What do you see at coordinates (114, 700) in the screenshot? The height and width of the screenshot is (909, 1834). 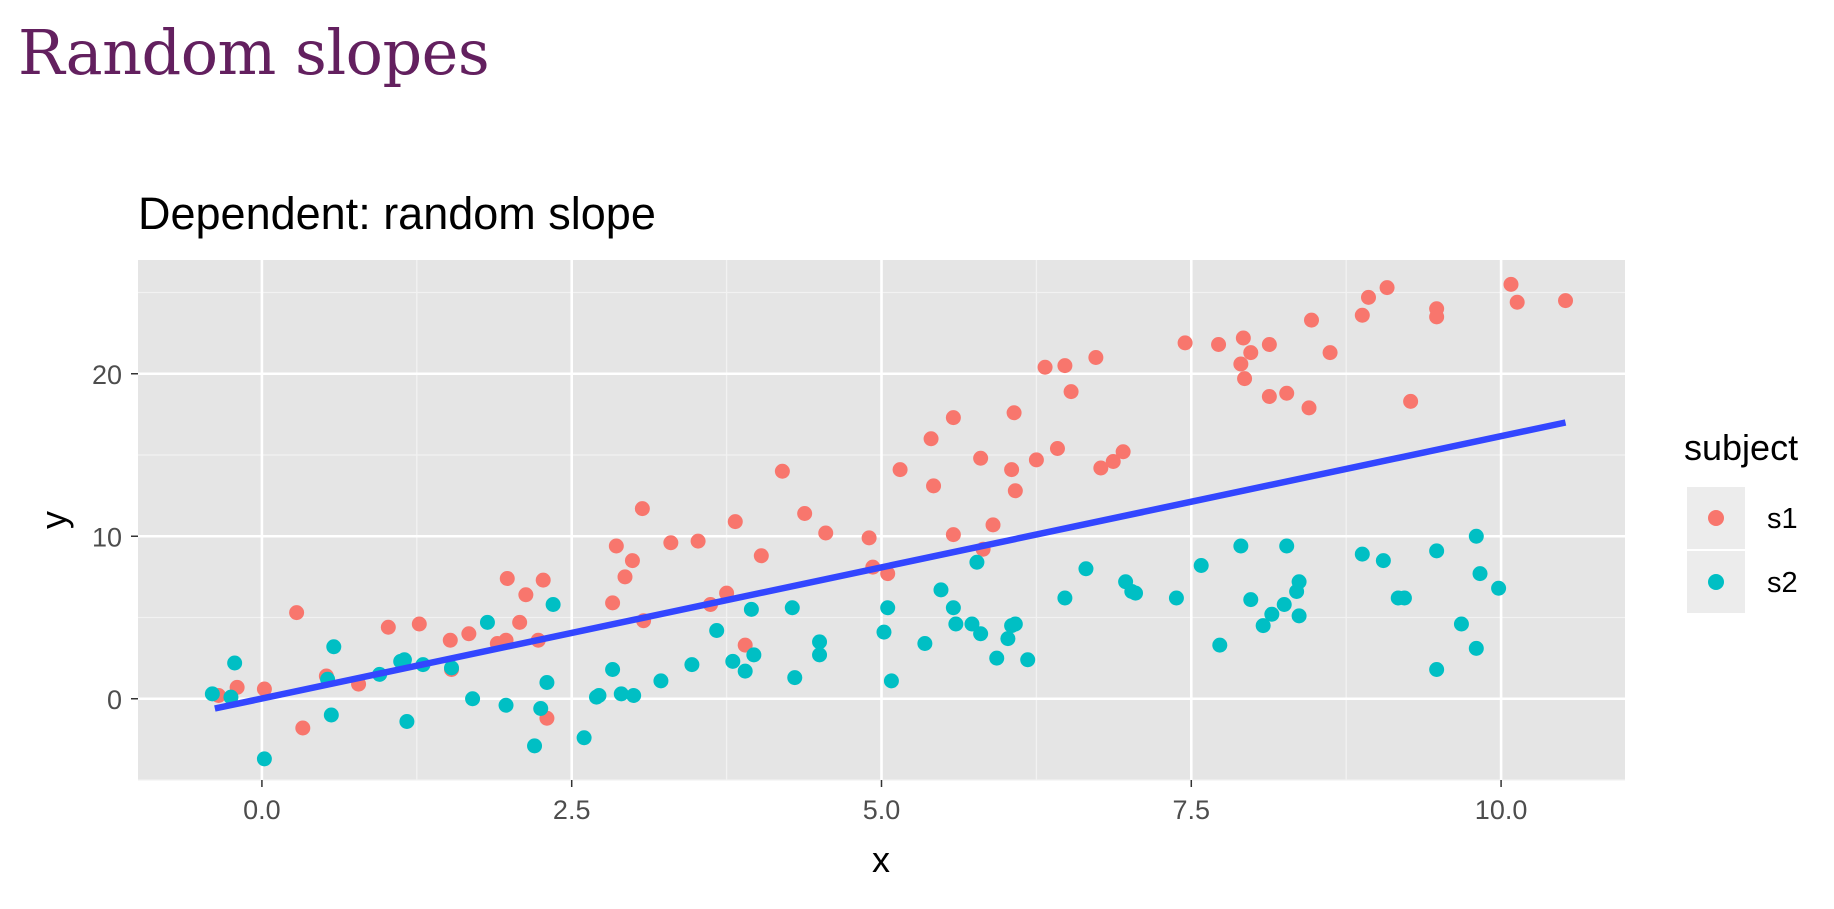 I see `y-tick-label: 0` at bounding box center [114, 700].